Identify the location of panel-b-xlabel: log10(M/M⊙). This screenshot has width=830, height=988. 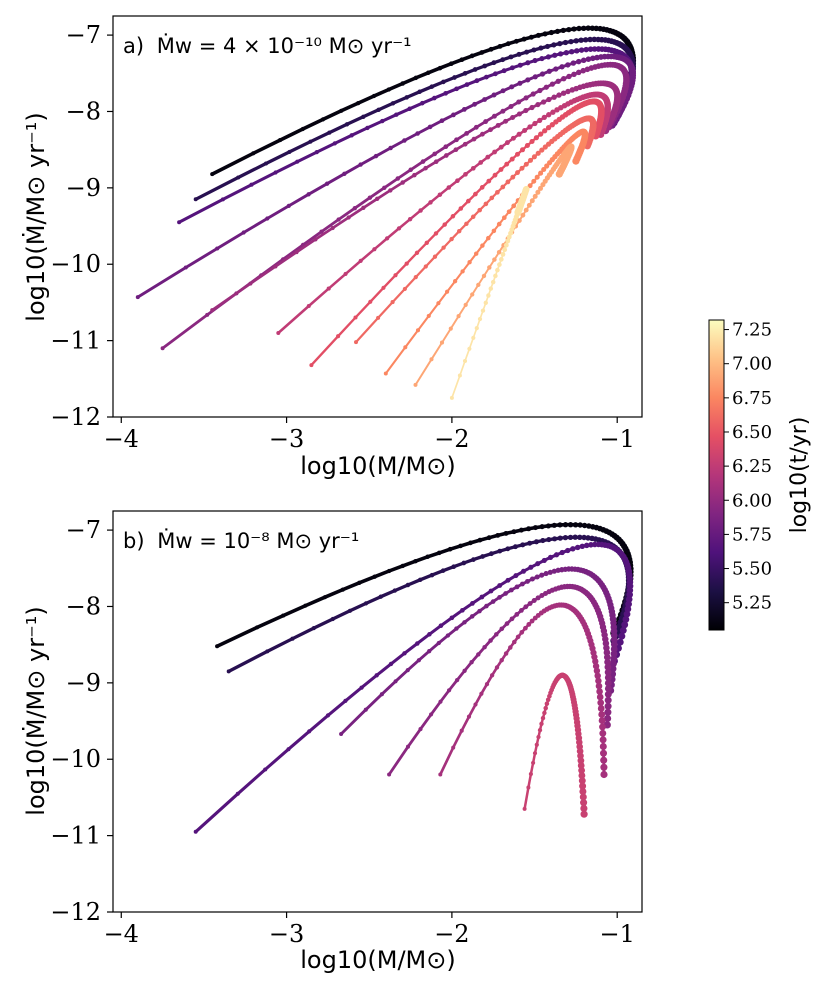
(377, 960).